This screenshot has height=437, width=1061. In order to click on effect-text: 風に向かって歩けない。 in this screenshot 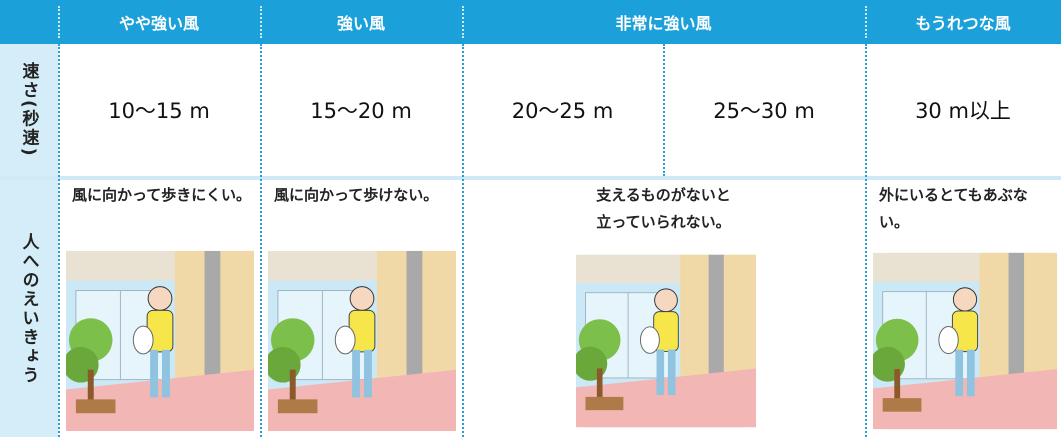, I will do `click(364, 212)`.